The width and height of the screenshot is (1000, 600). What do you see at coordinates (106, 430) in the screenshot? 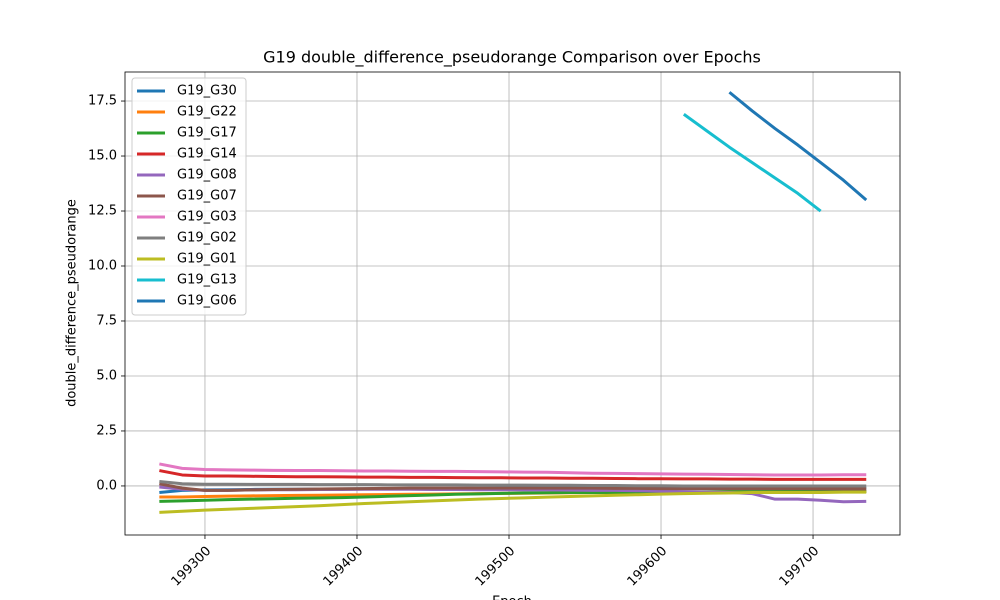
I see `y-tick-label: 2.5` at bounding box center [106, 430].